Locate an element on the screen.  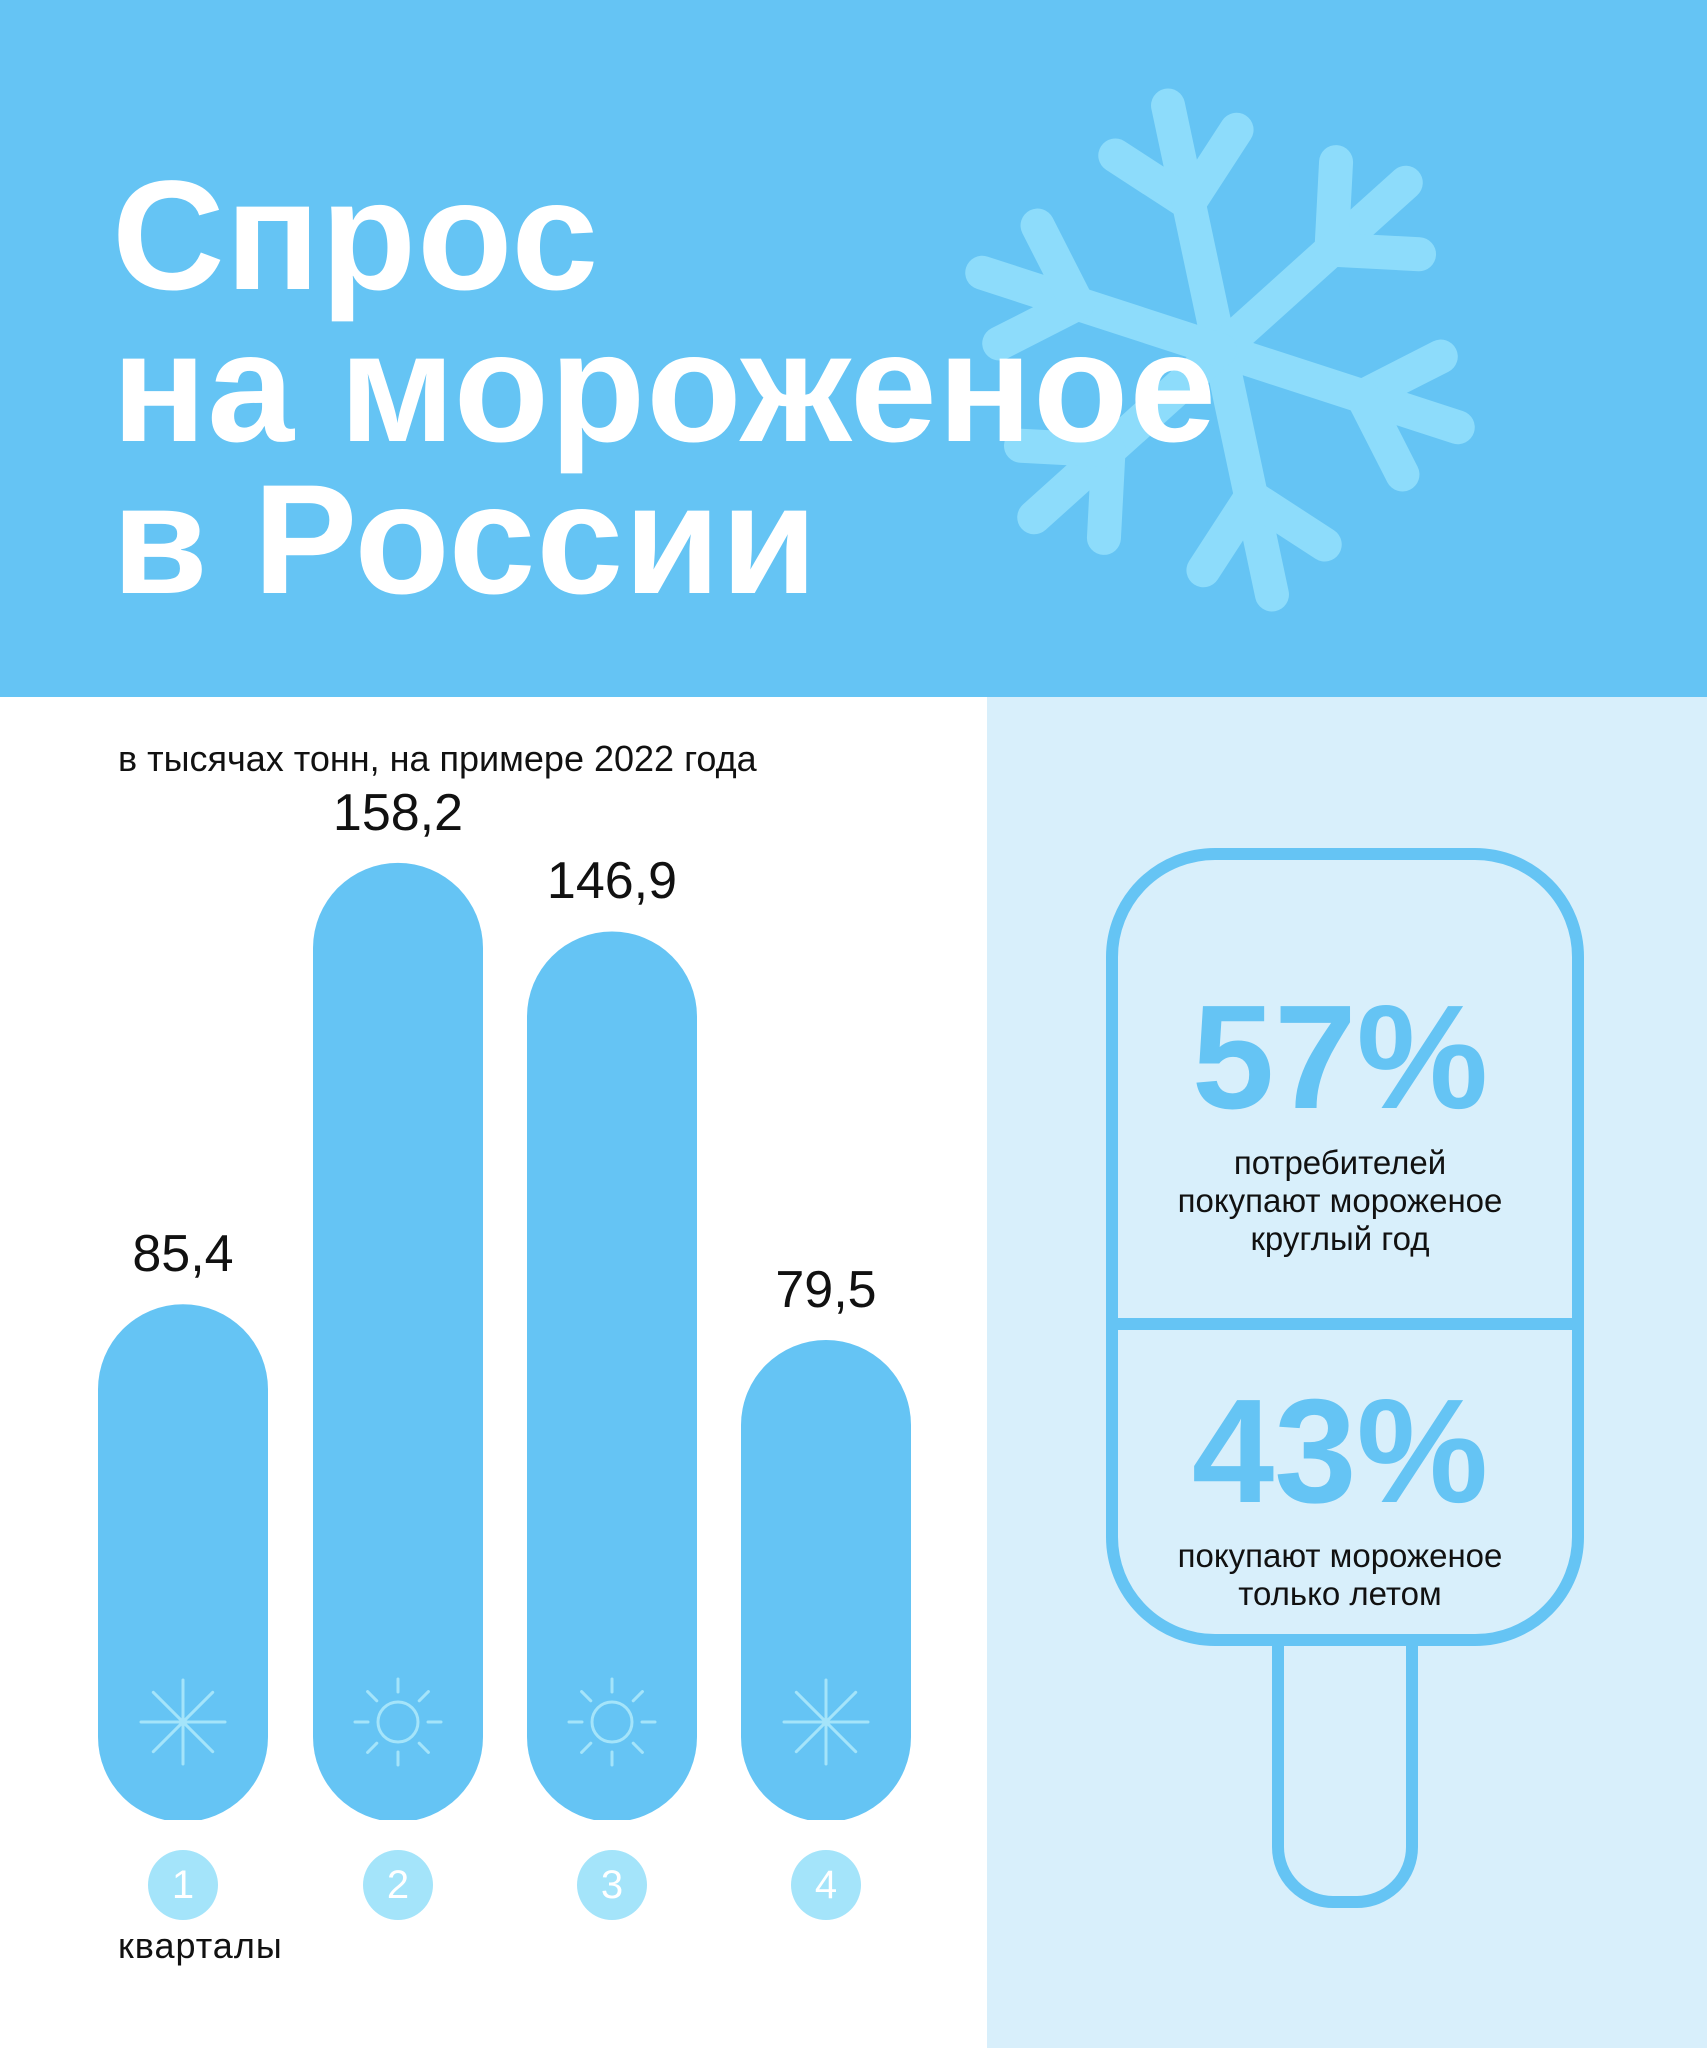
bar-q2 is located at coordinates (398, 1341).